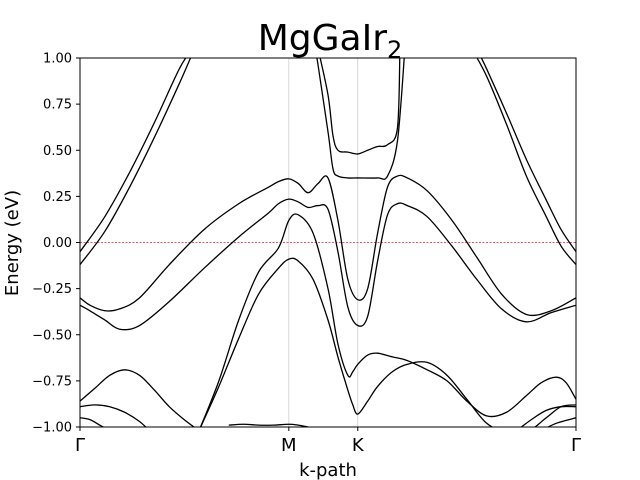 The height and width of the screenshot is (480, 640). Describe the element at coordinates (57, 59) in the screenshot. I see `y-tick-label: 1.00` at that location.